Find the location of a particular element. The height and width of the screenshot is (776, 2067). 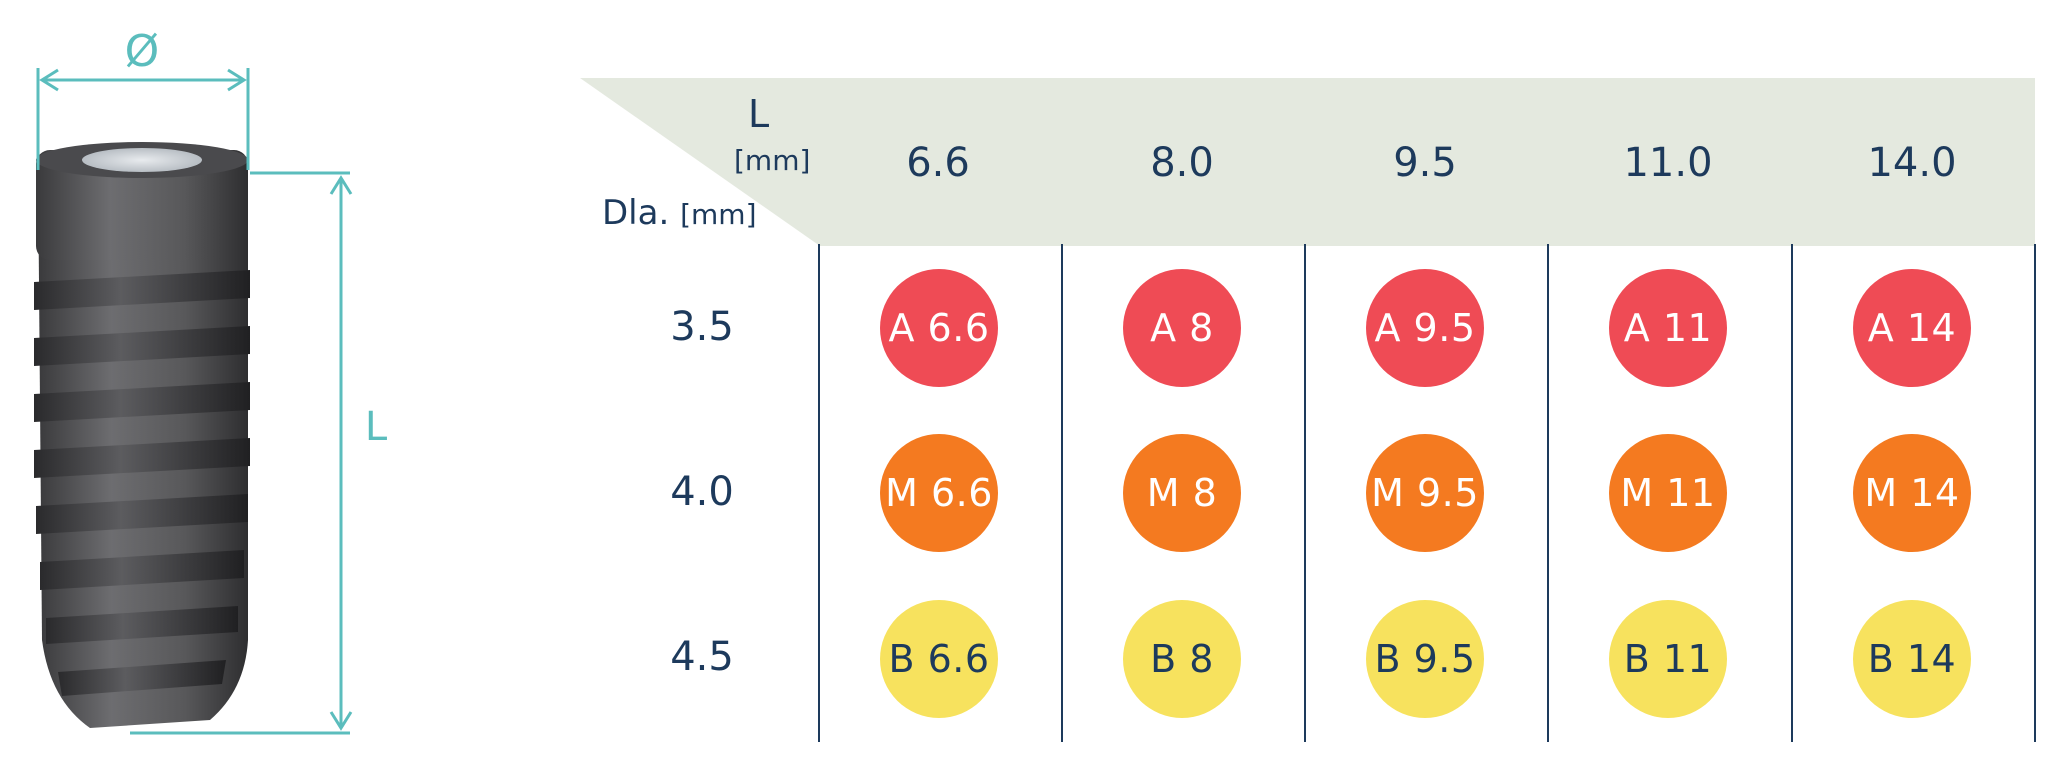

implant-size-badge: M 9.5 is located at coordinates (1425, 493).